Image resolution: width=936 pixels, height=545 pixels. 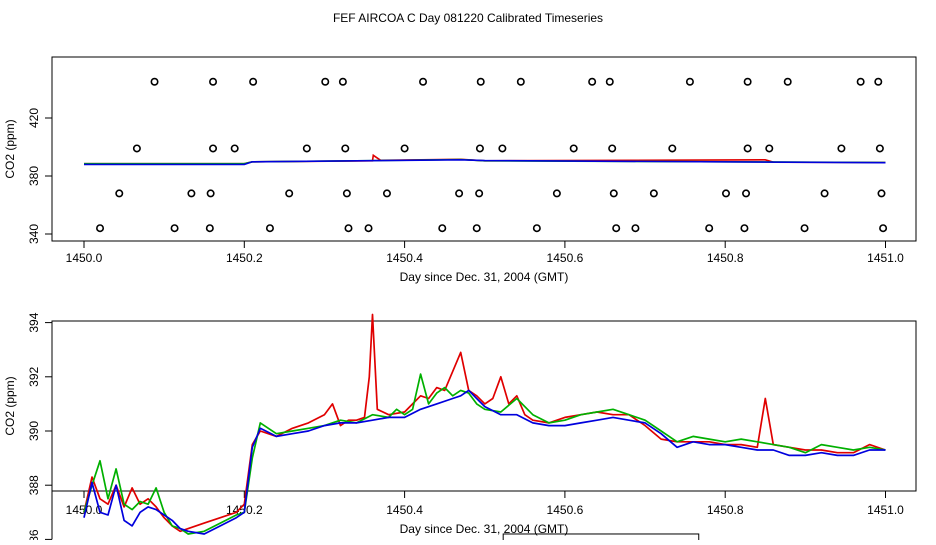 I want to click on bottom-y-tick-label: 392, so click(x=34, y=376).